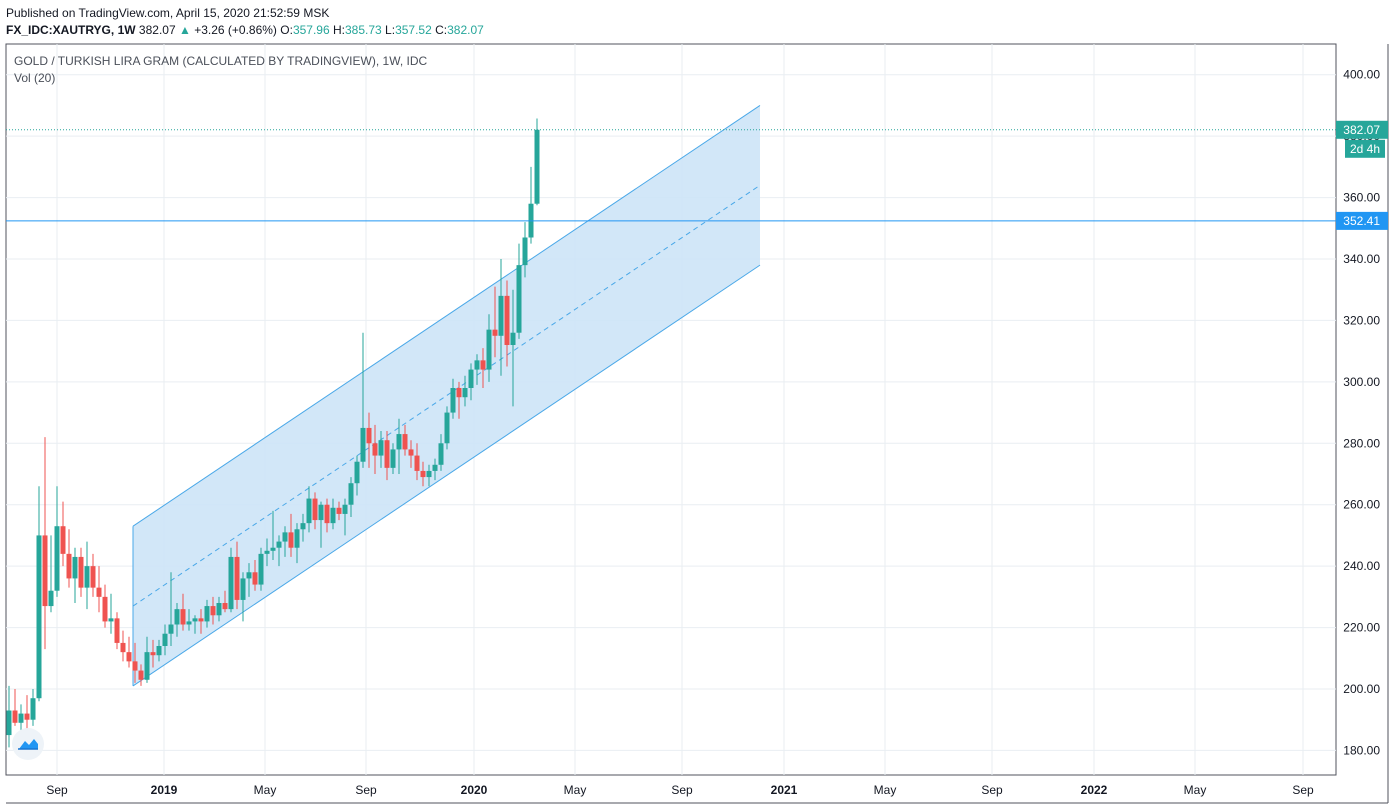 Image resolution: width=1396 pixels, height=811 pixels. I want to click on hline-price-badge-text: 352.41, so click(1361, 221).